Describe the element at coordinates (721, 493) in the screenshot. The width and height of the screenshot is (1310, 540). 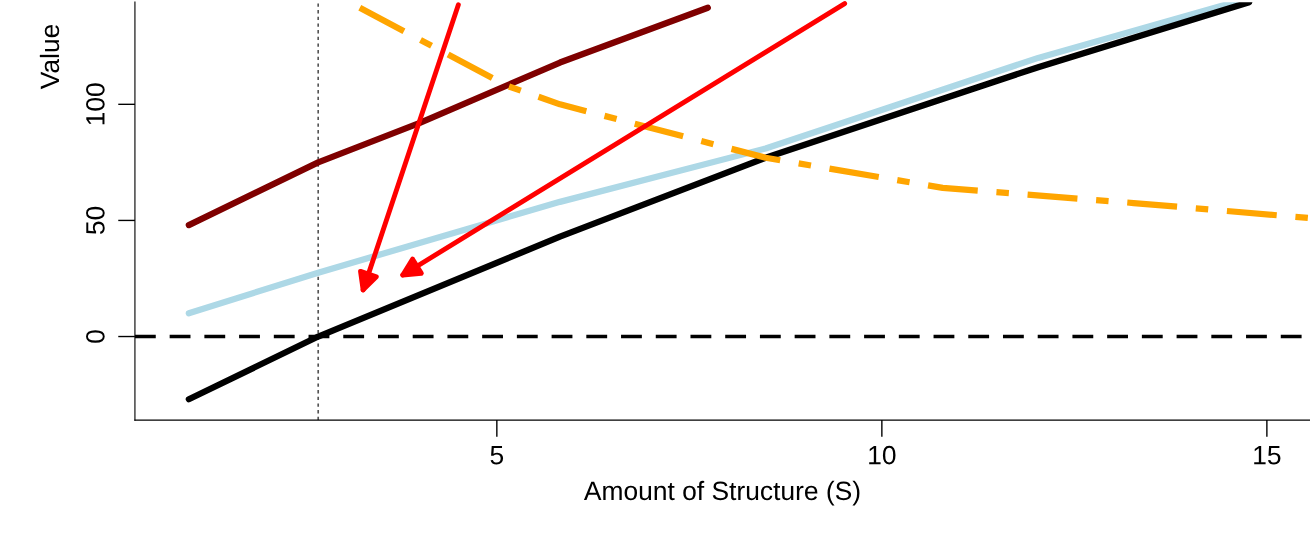
I see `x-axis-title: Amount of Structure (S)` at that location.